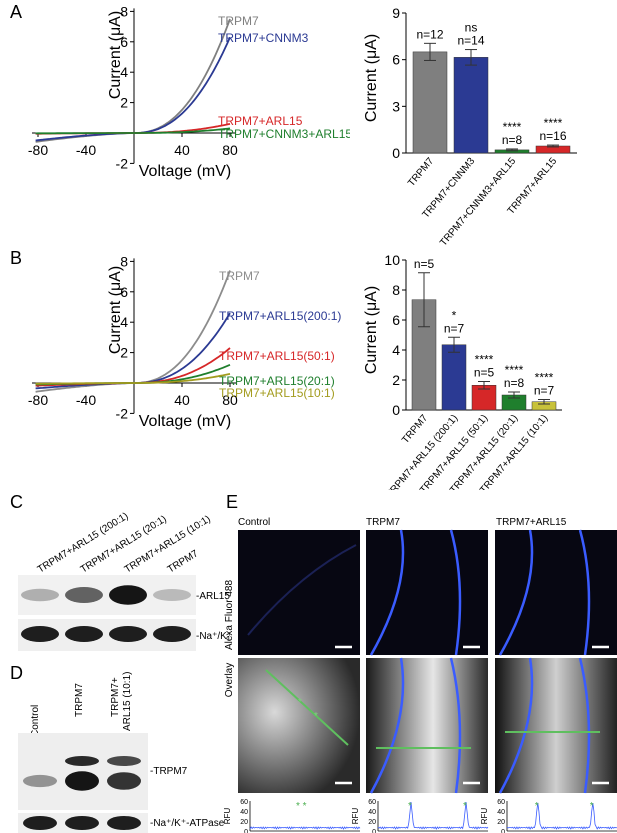 The image size is (617, 833). What do you see at coordinates (514, 383) in the screenshot?
I see `bar-b-n-label: n=8` at bounding box center [514, 383].